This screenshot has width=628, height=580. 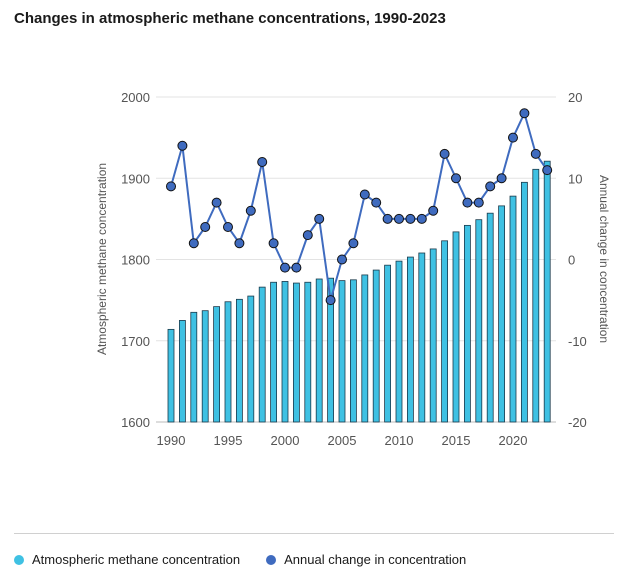 I want to click on x-tick-label: 2020, so click(x=513, y=440).